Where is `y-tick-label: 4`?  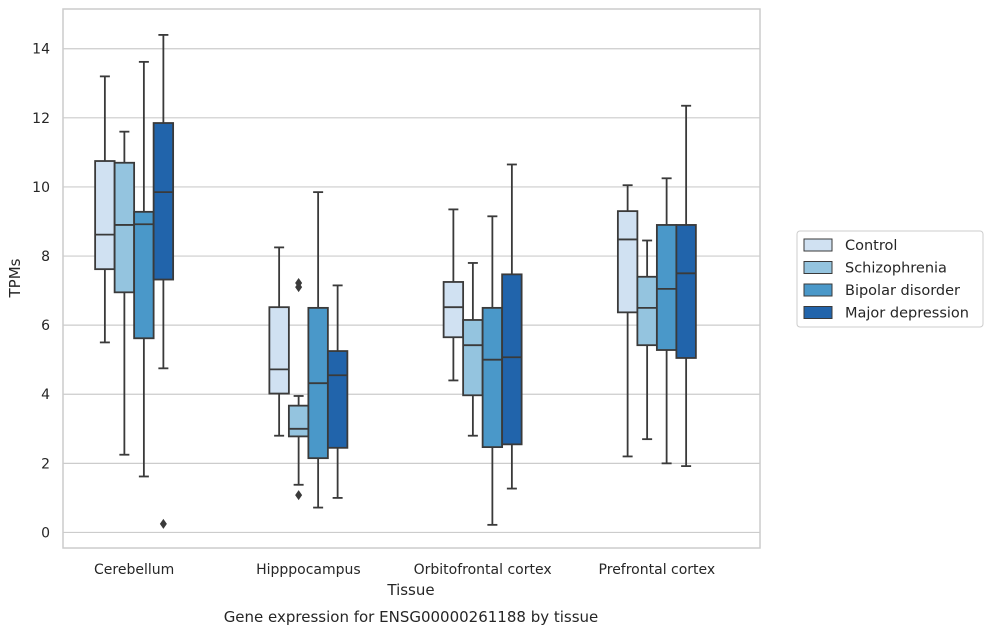 y-tick-label: 4 is located at coordinates (45, 395).